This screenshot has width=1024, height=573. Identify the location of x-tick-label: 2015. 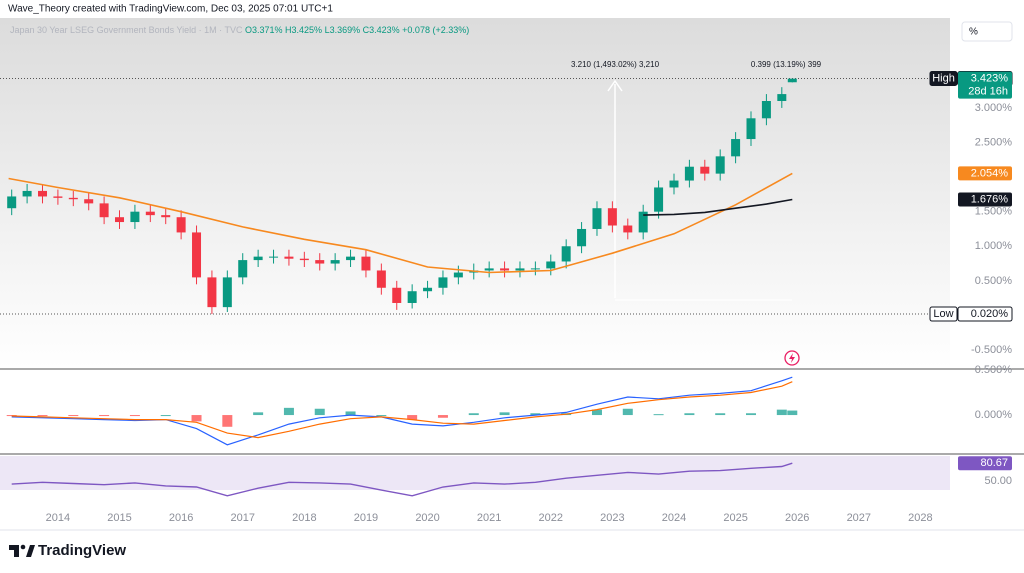
(119, 518).